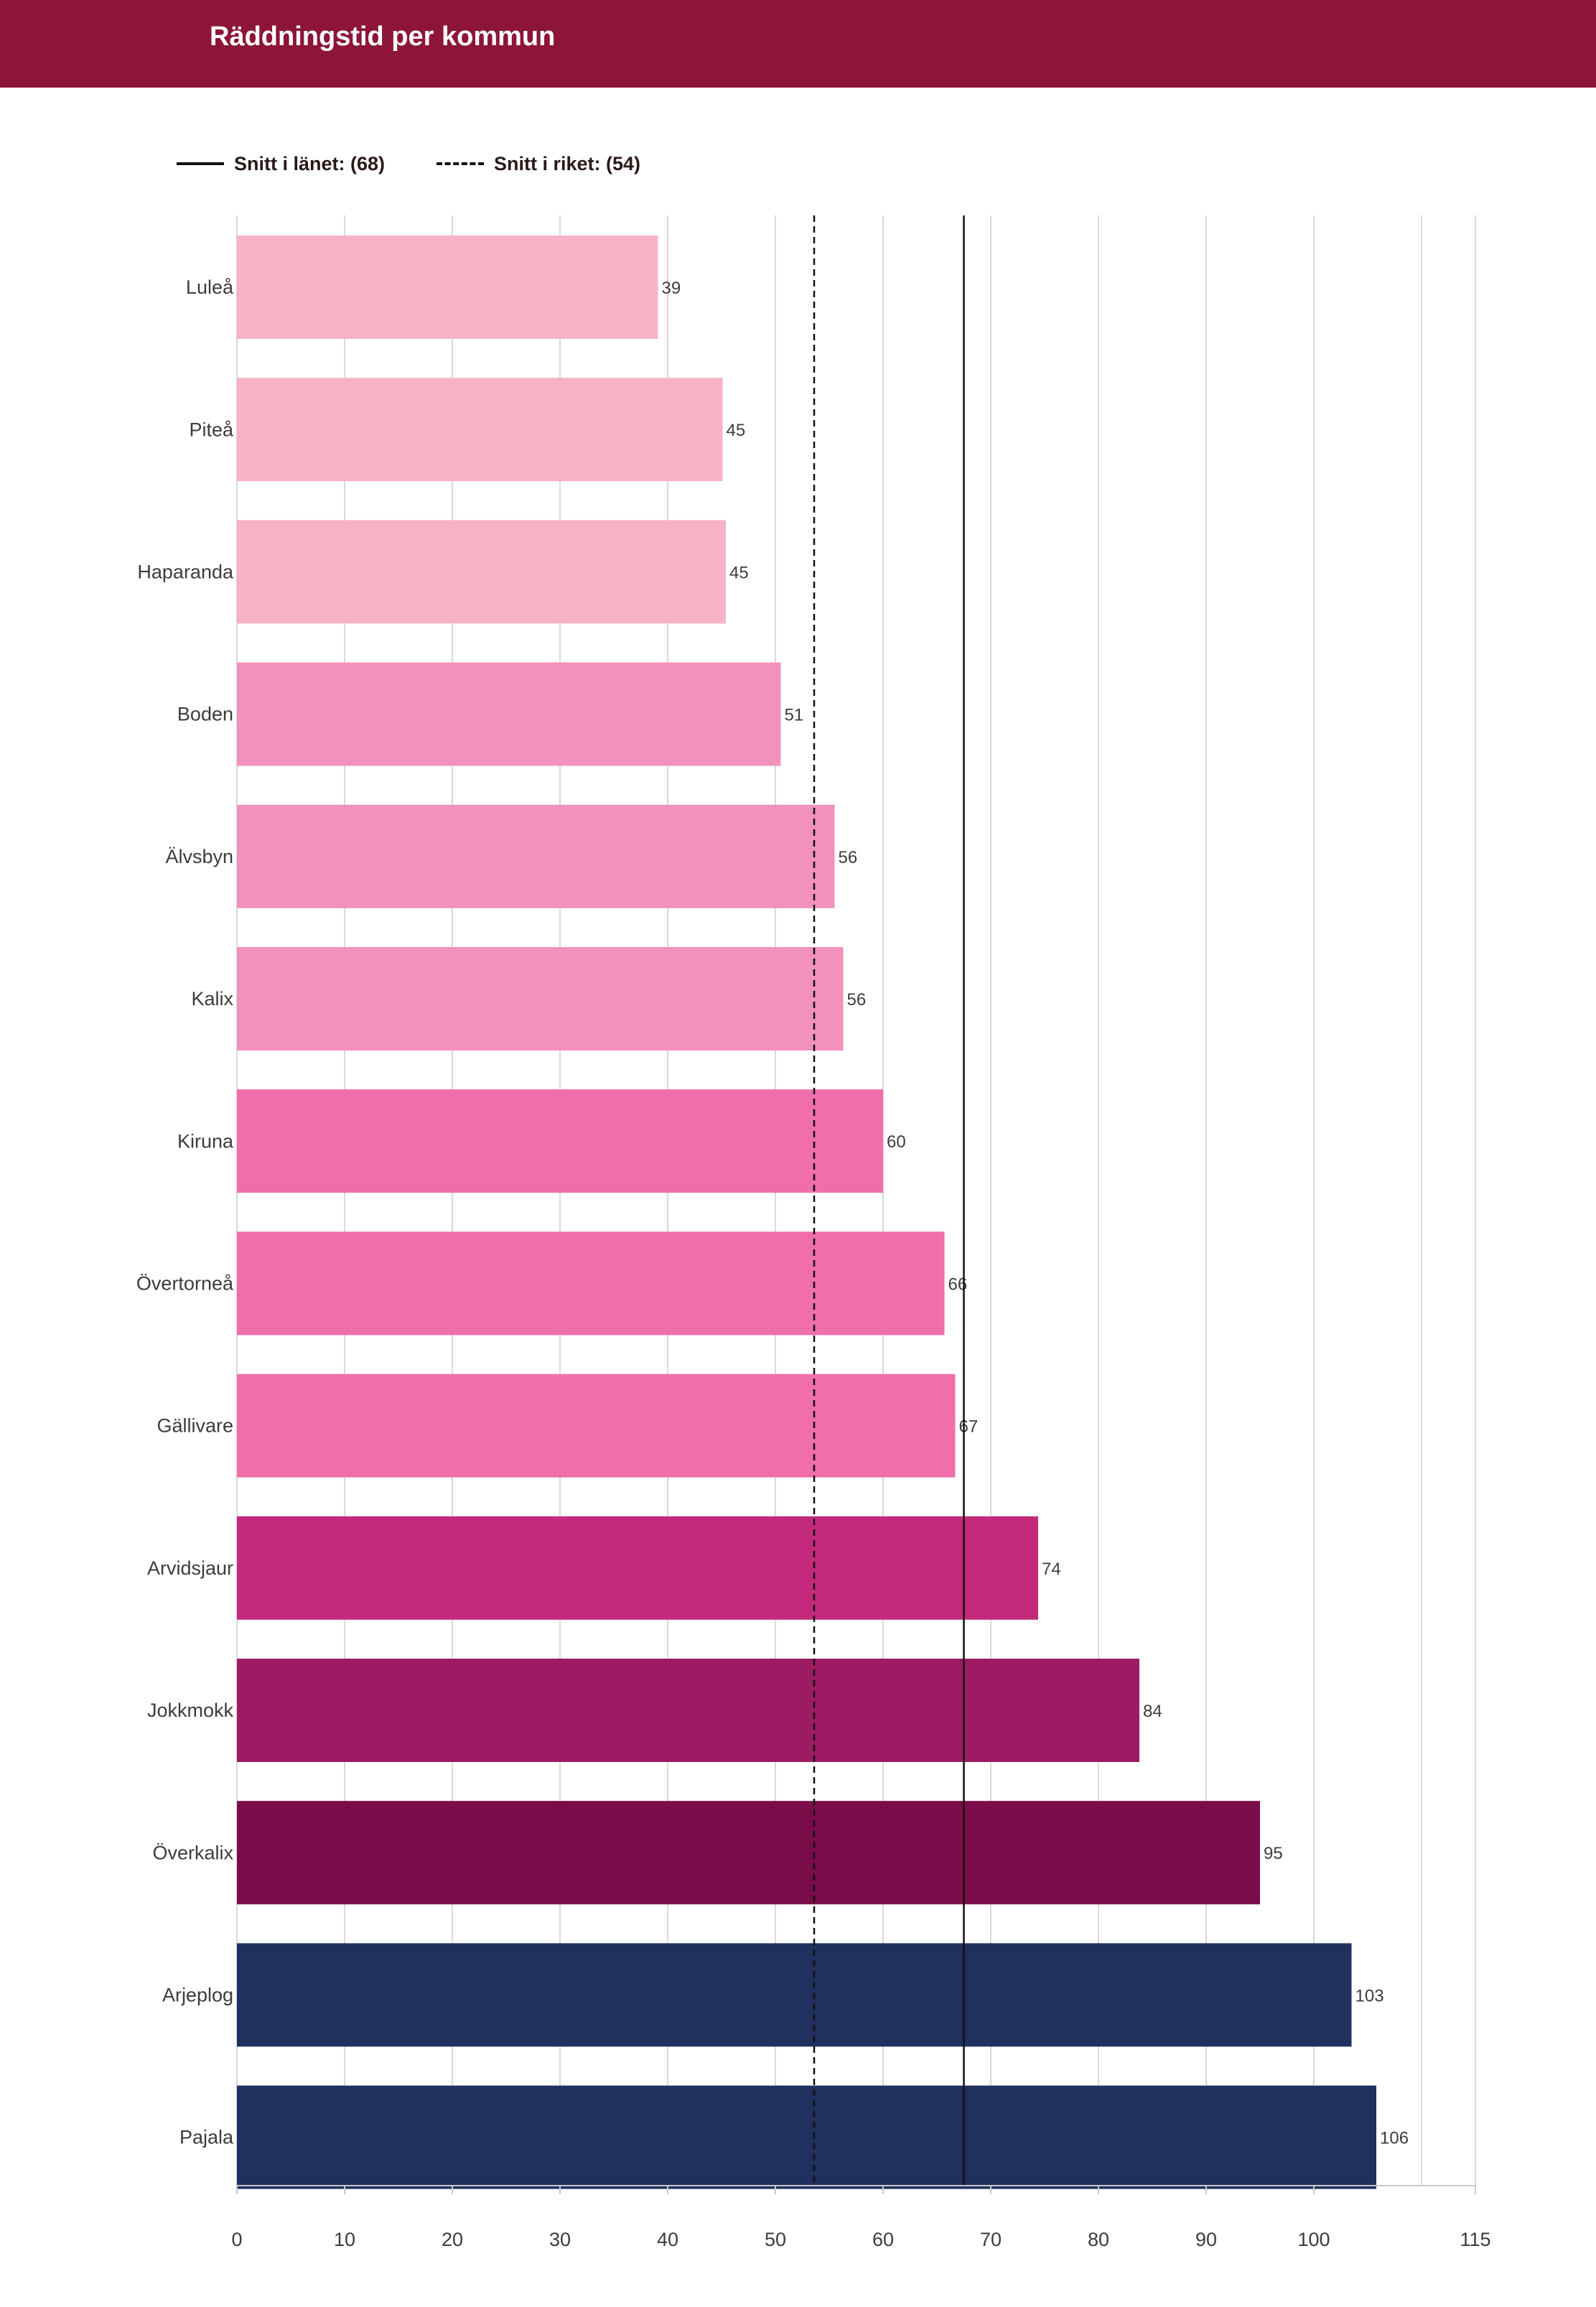 The image size is (1596, 2307). Describe the element at coordinates (190, 1710) in the screenshot. I see `category-label: Jokkmokk` at that location.